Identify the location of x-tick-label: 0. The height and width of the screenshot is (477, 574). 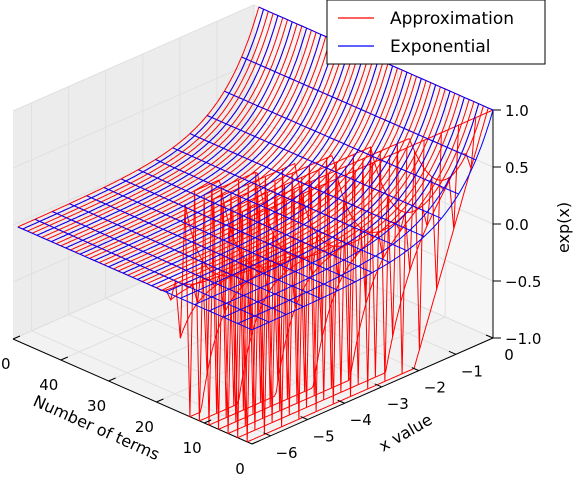
(509, 355).